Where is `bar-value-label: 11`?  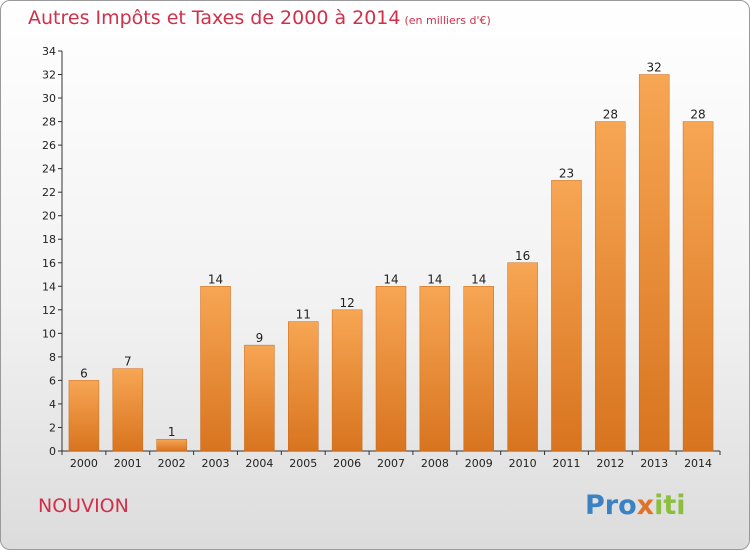
bar-value-label: 11 is located at coordinates (303, 315).